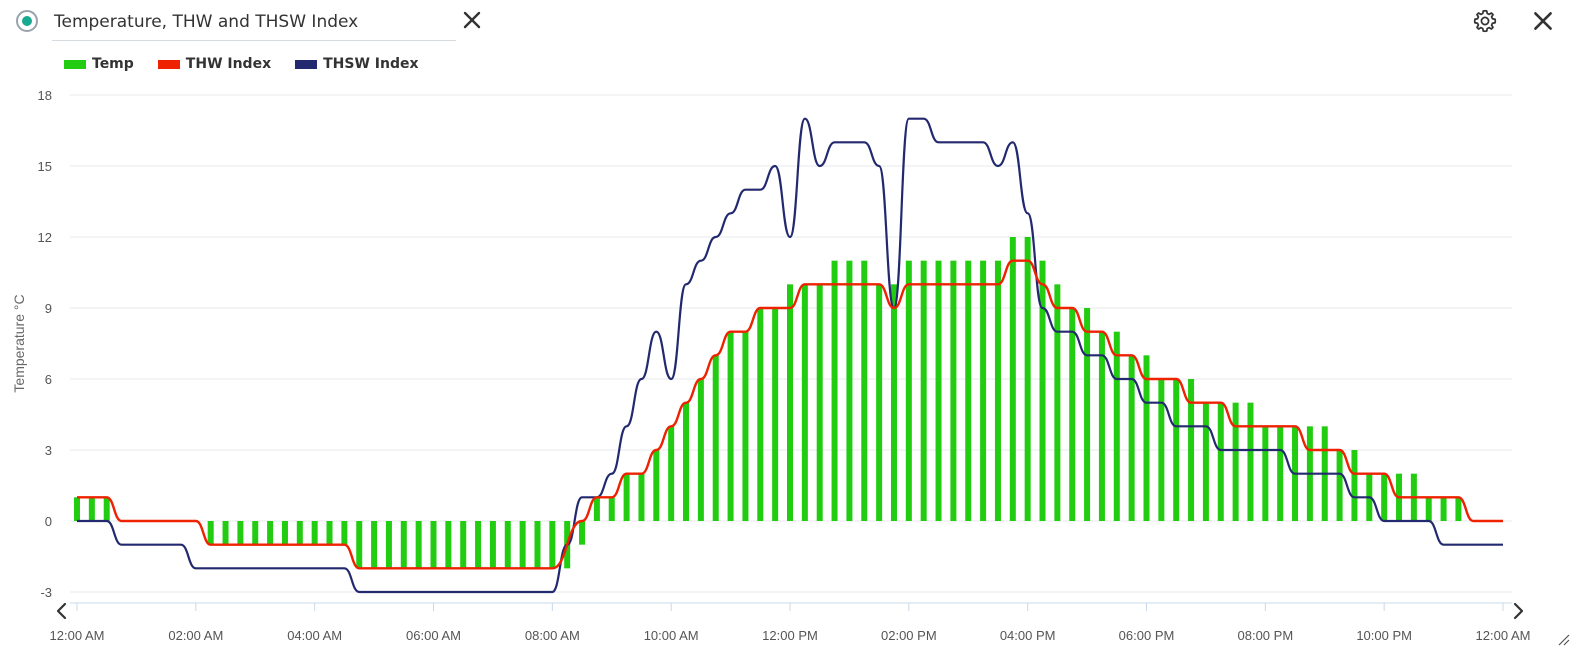  What do you see at coordinates (671, 635) in the screenshot?
I see `x-tick-label: 10:00 AM` at bounding box center [671, 635].